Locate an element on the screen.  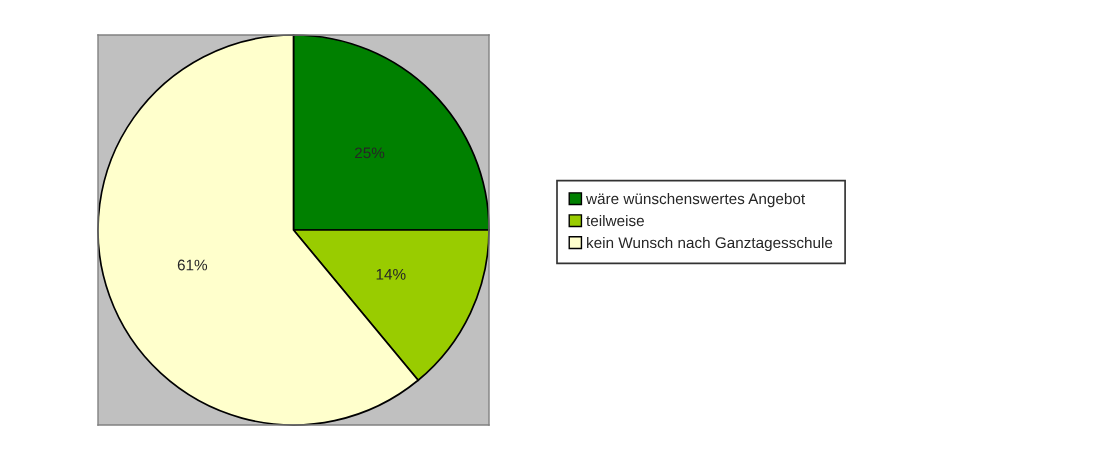
legend-label: teilweise is located at coordinates (615, 220).